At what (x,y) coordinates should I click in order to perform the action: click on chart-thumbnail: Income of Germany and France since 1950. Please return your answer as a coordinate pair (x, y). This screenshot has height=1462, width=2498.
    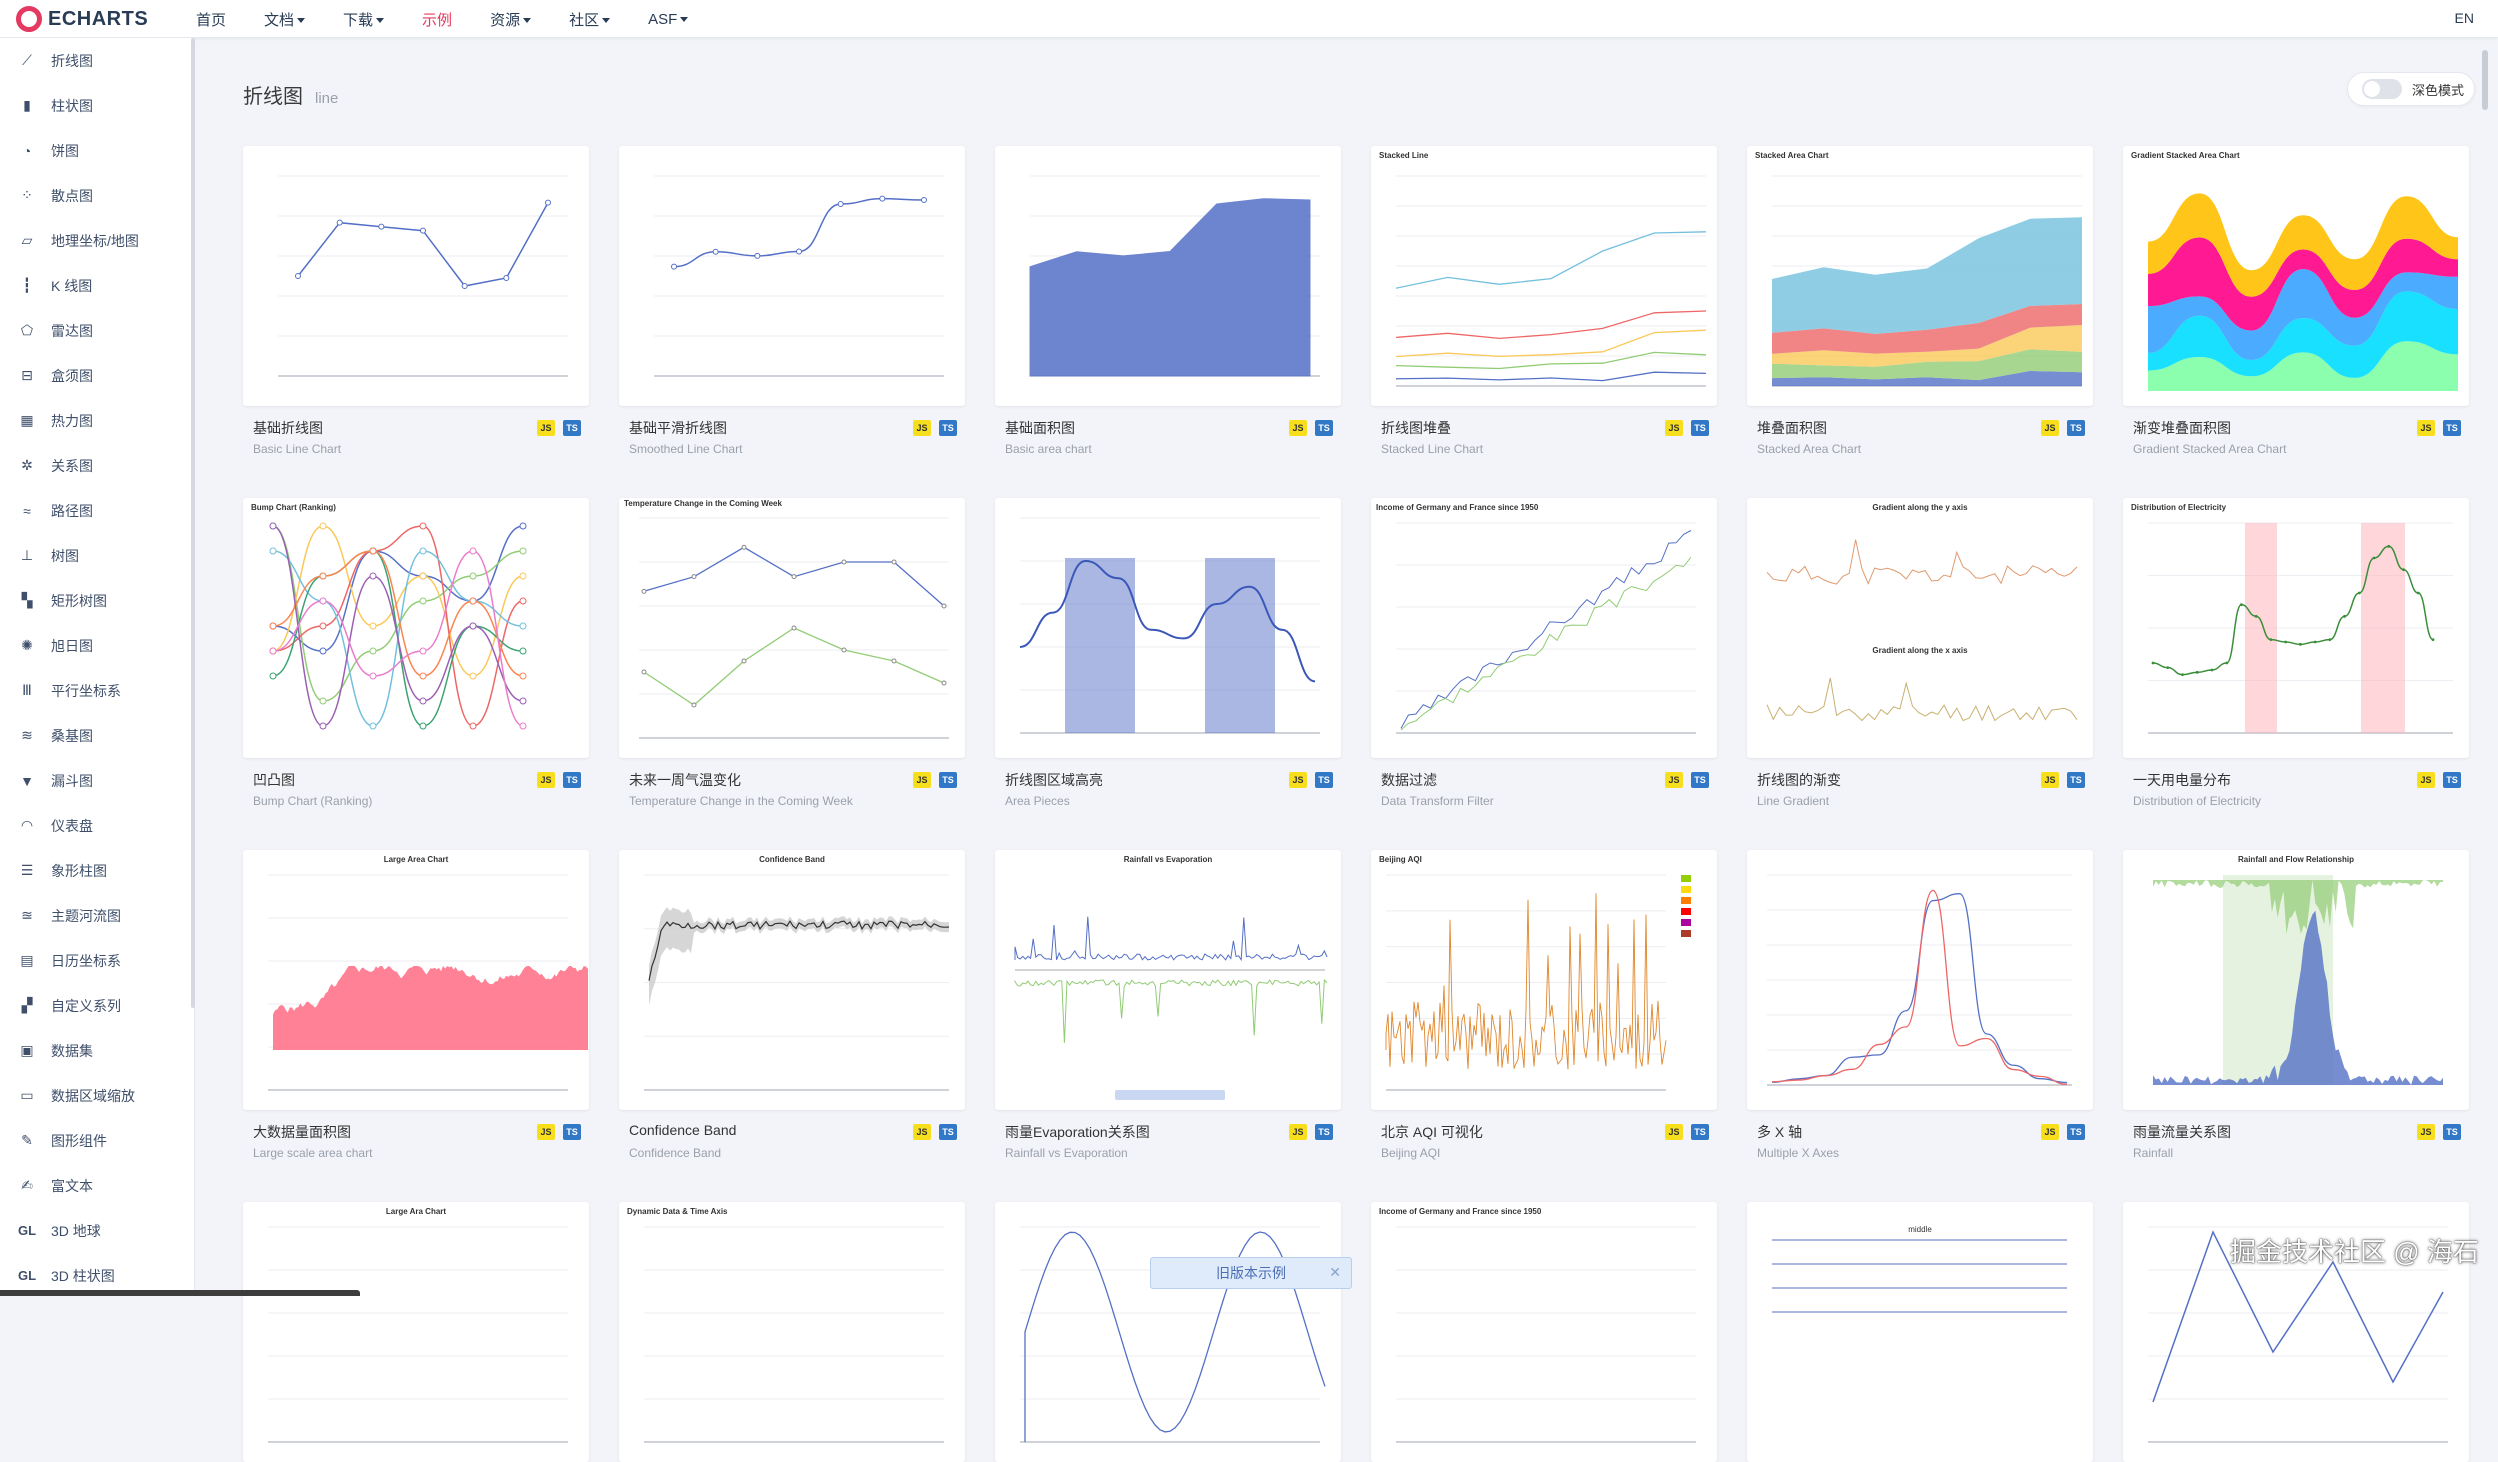
    Looking at the image, I should click on (1544, 628).